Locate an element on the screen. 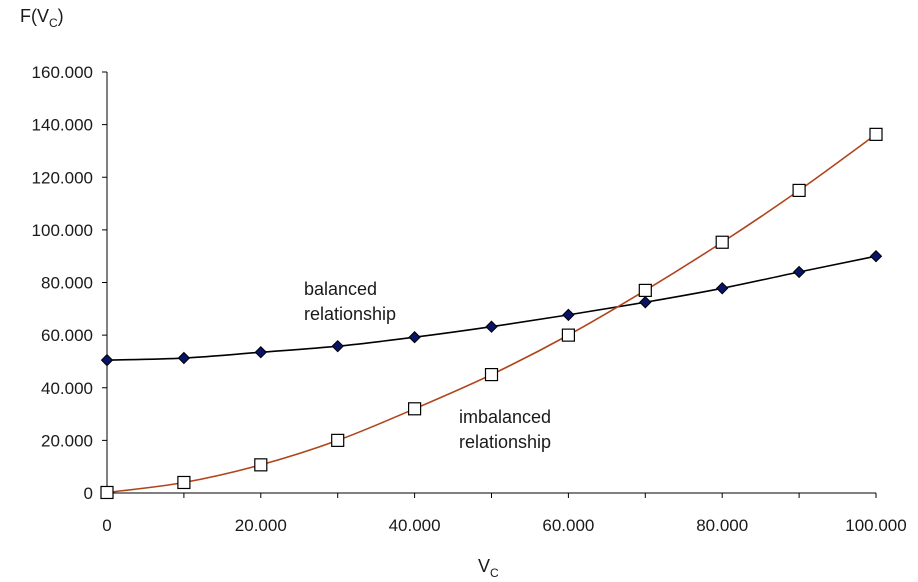  x-tick-label: 100.000 is located at coordinates (875, 525).